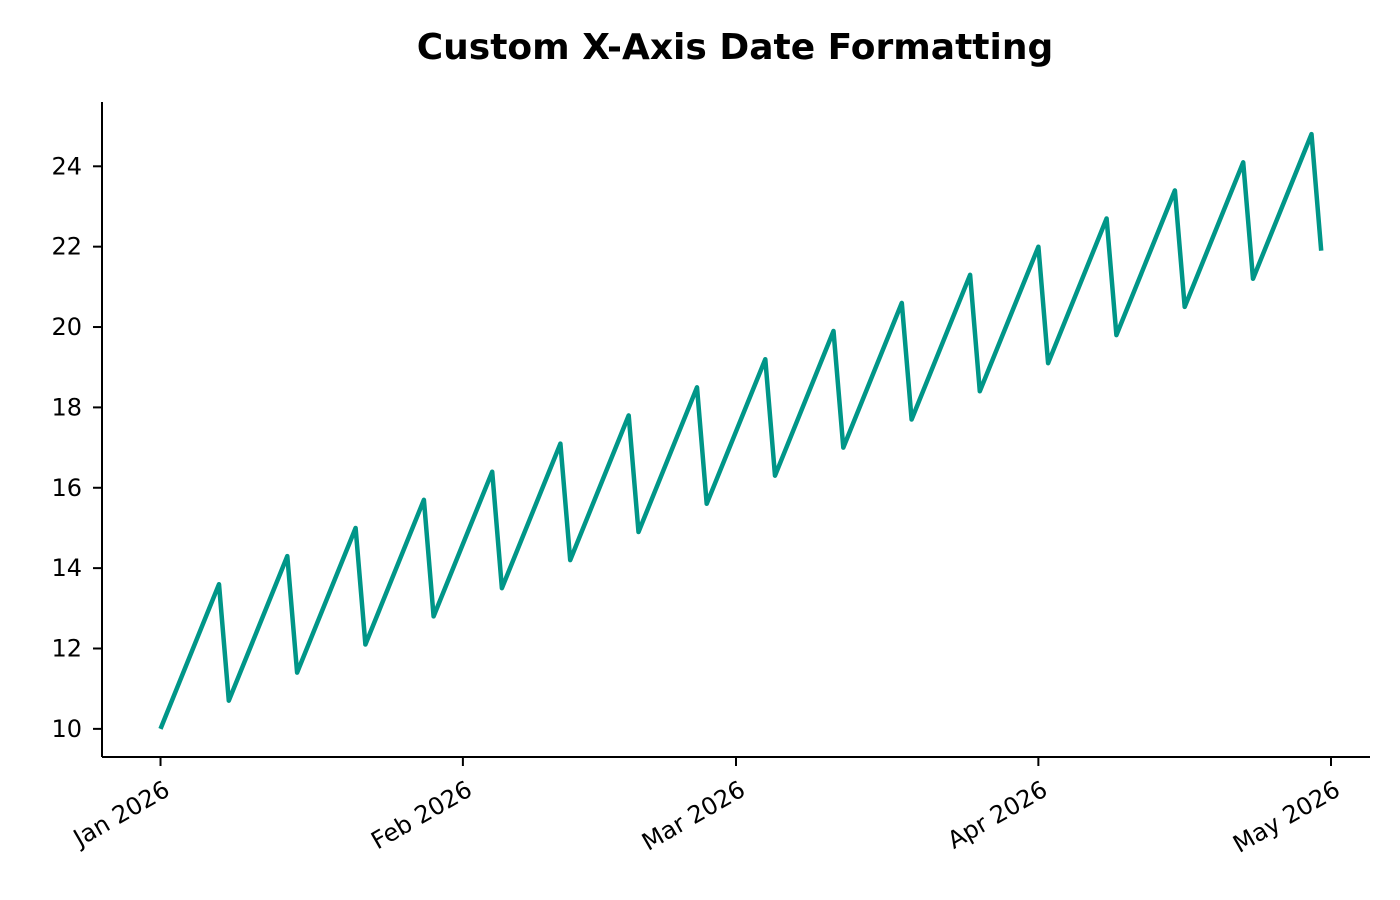  What do you see at coordinates (66, 729) in the screenshot?
I see `y-tick-label: 10` at bounding box center [66, 729].